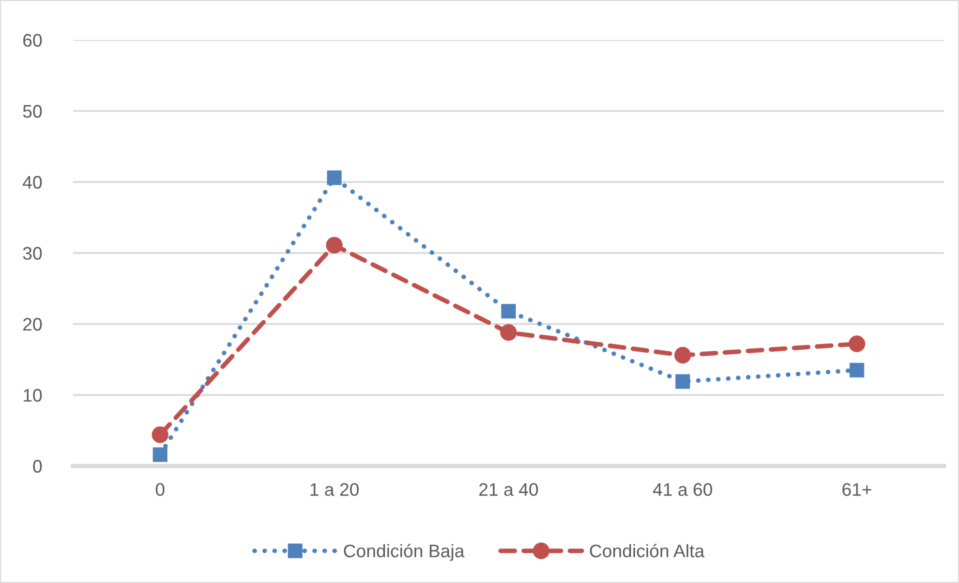  Describe the element at coordinates (160, 489) in the screenshot. I see `x-tick-label: 0` at that location.